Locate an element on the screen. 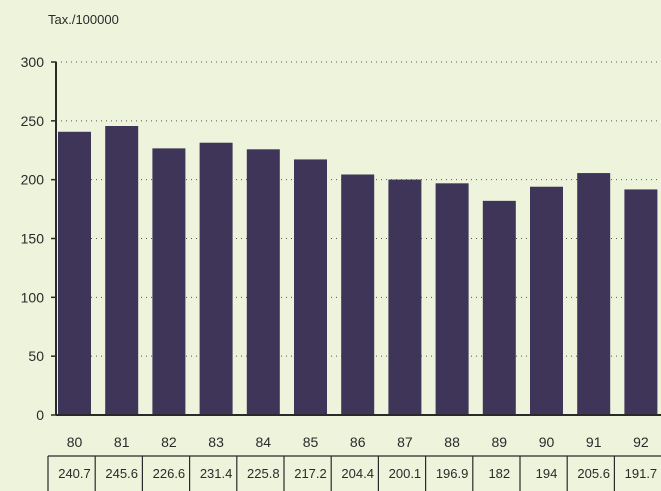  x-tick-labels: 80 81 82 83 84 85 86 87 88 89 90 91 92 is located at coordinates (358, 442).